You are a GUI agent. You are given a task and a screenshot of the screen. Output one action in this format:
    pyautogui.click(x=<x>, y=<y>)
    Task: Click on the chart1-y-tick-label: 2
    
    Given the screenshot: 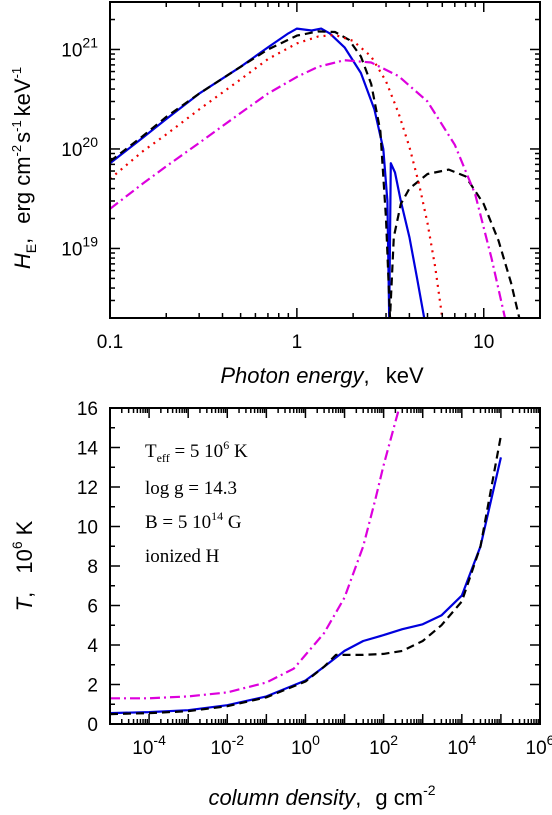 What is the action you would take?
    pyautogui.click(x=92, y=686)
    